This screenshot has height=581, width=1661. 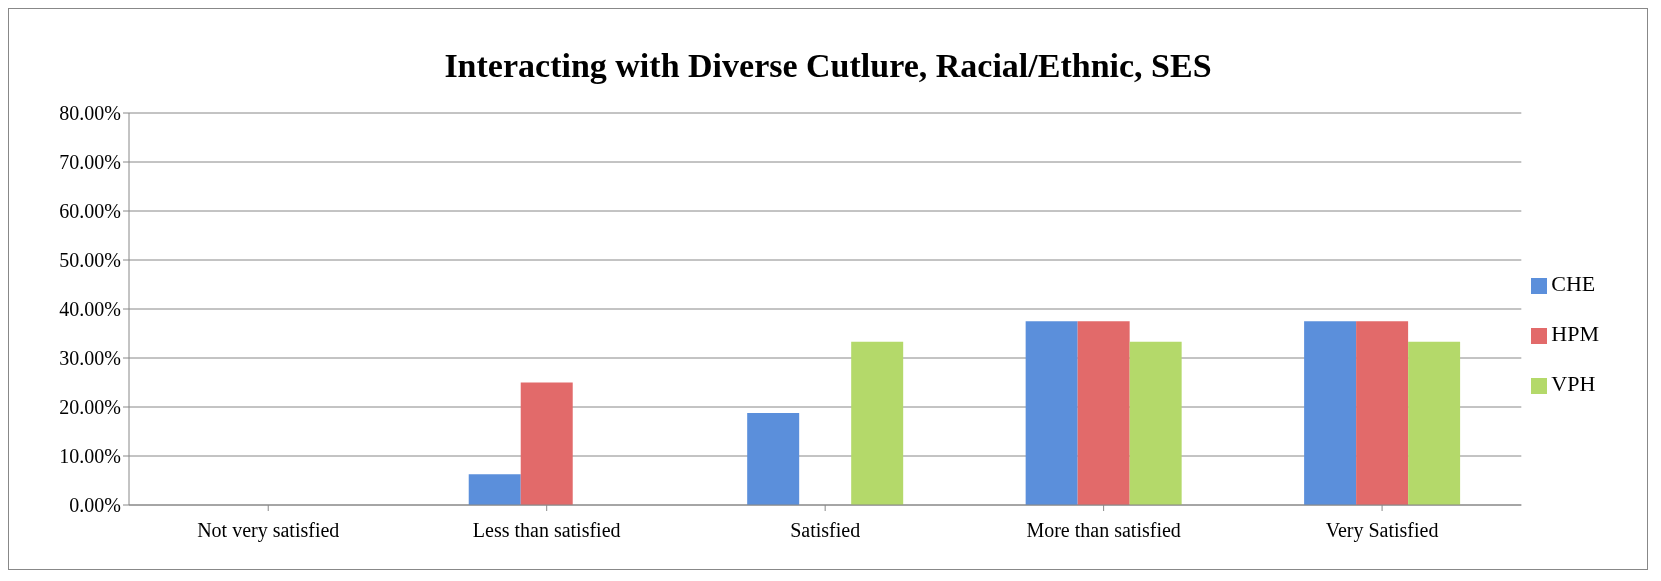 What do you see at coordinates (90, 358) in the screenshot?
I see `y-tick-label: 30.00%` at bounding box center [90, 358].